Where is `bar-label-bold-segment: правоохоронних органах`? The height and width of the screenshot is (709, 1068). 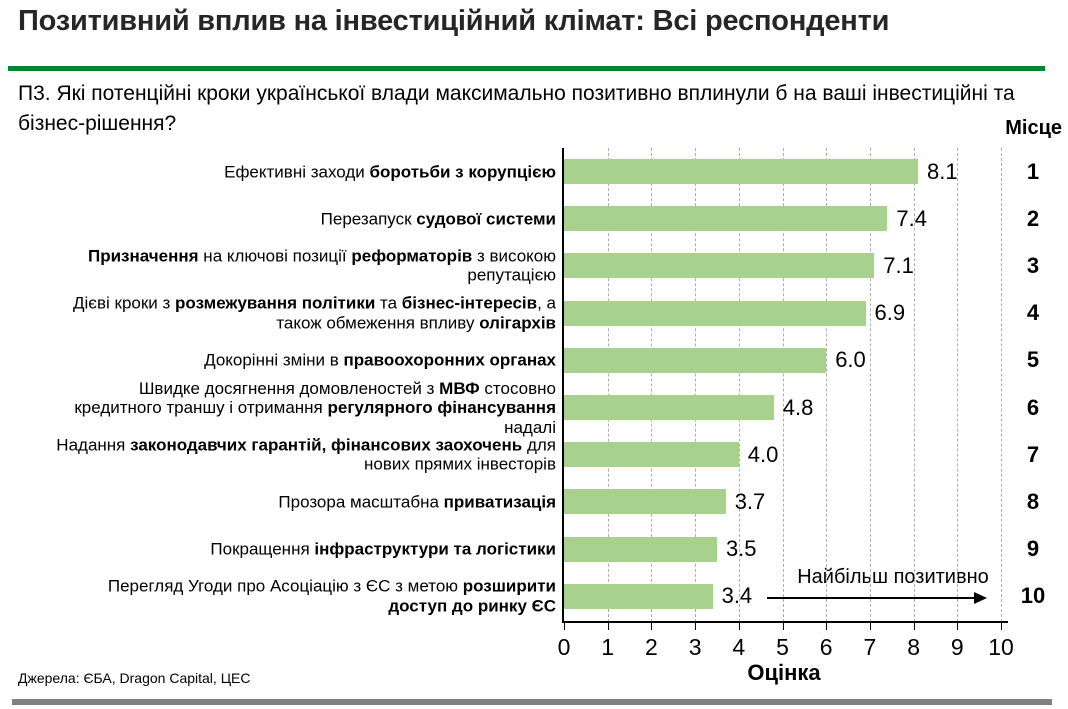
bar-label-bold-segment: правоохоронних органах is located at coordinates (449, 360).